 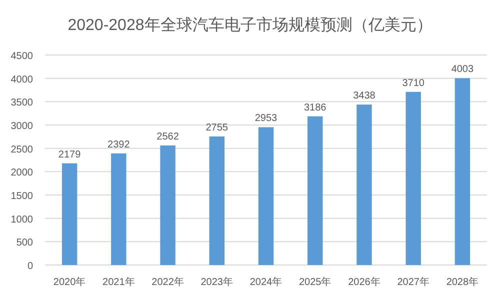 What do you see at coordinates (315, 282) in the screenshot?
I see `x-tick-label: 2025年` at bounding box center [315, 282].